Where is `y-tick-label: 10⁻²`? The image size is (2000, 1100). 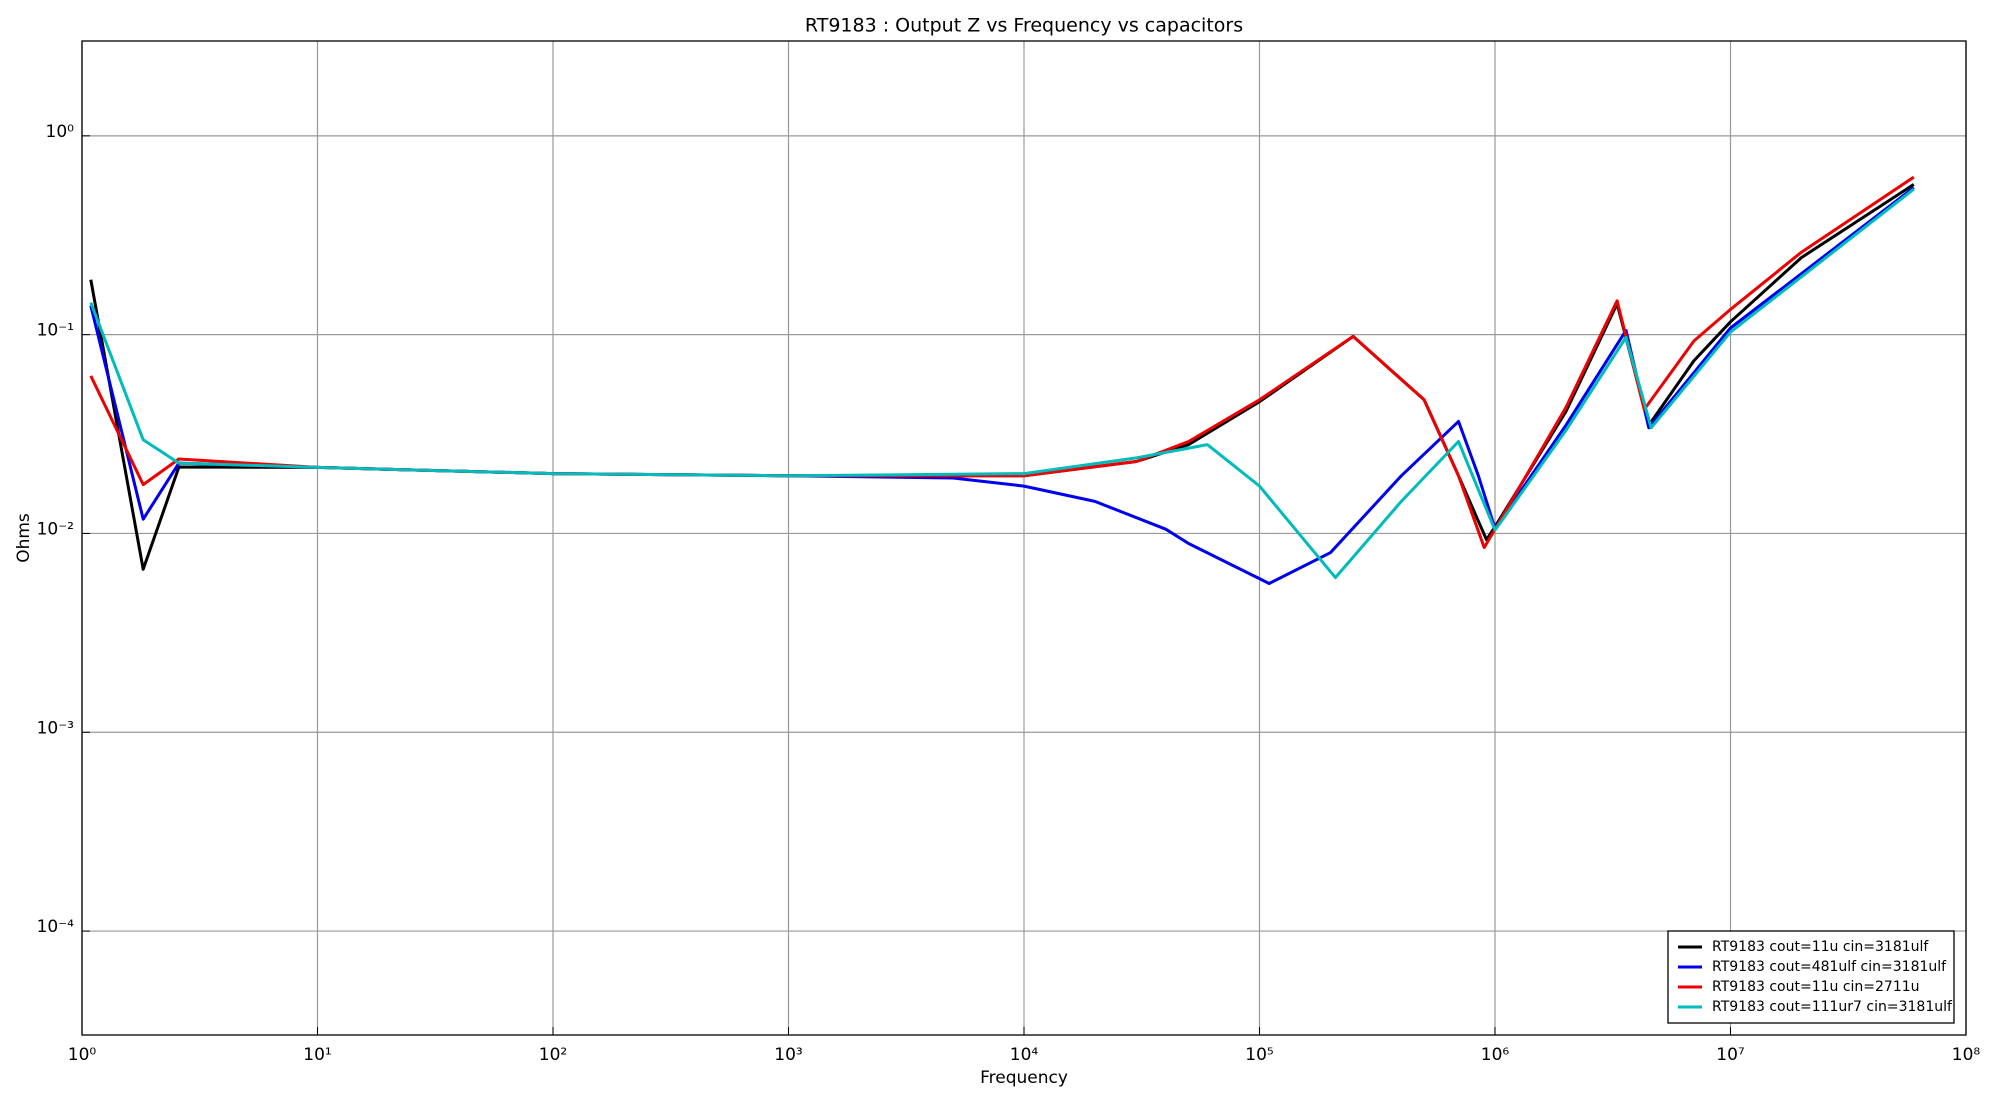
y-tick-label: 10⁻² is located at coordinates (55, 529).